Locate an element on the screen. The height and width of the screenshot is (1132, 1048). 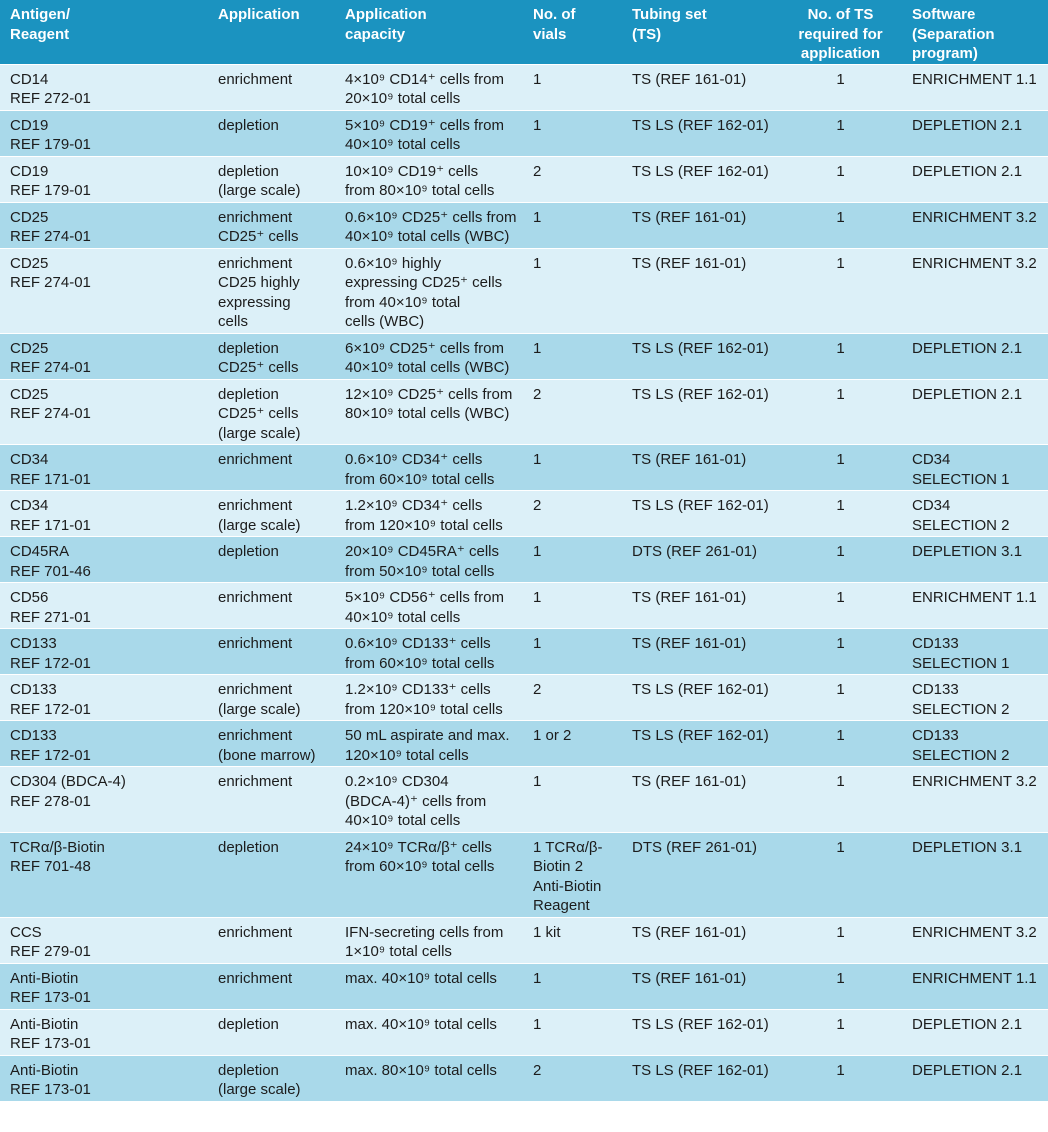
table-cell: CD133 SELECTION 1 is located at coordinates (975, 651).